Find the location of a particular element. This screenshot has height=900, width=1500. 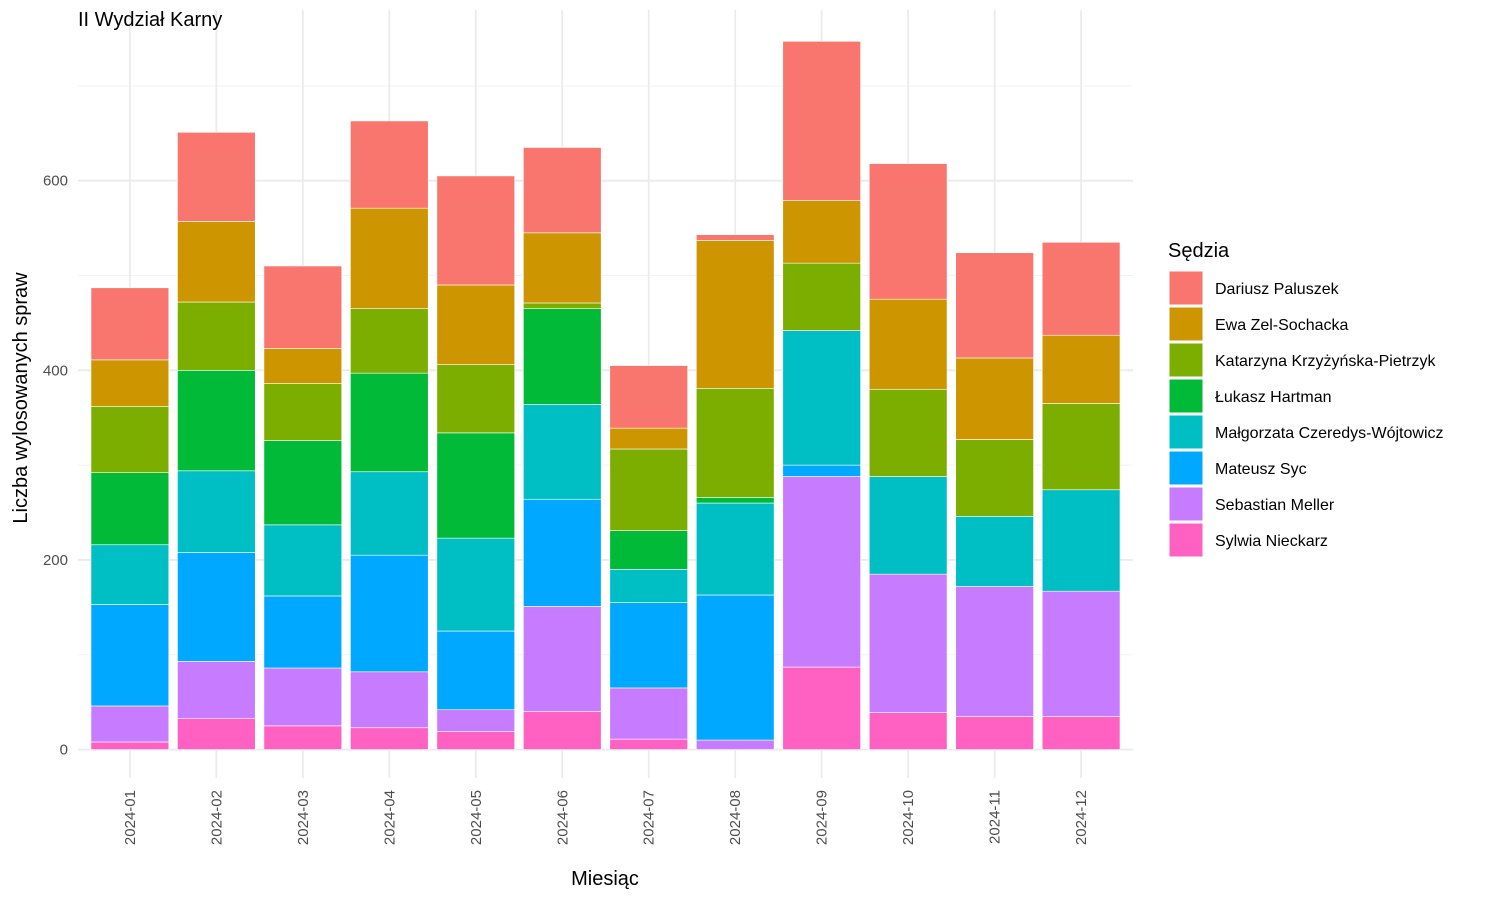

x-axis-title: Miesiąc is located at coordinates (605, 879).